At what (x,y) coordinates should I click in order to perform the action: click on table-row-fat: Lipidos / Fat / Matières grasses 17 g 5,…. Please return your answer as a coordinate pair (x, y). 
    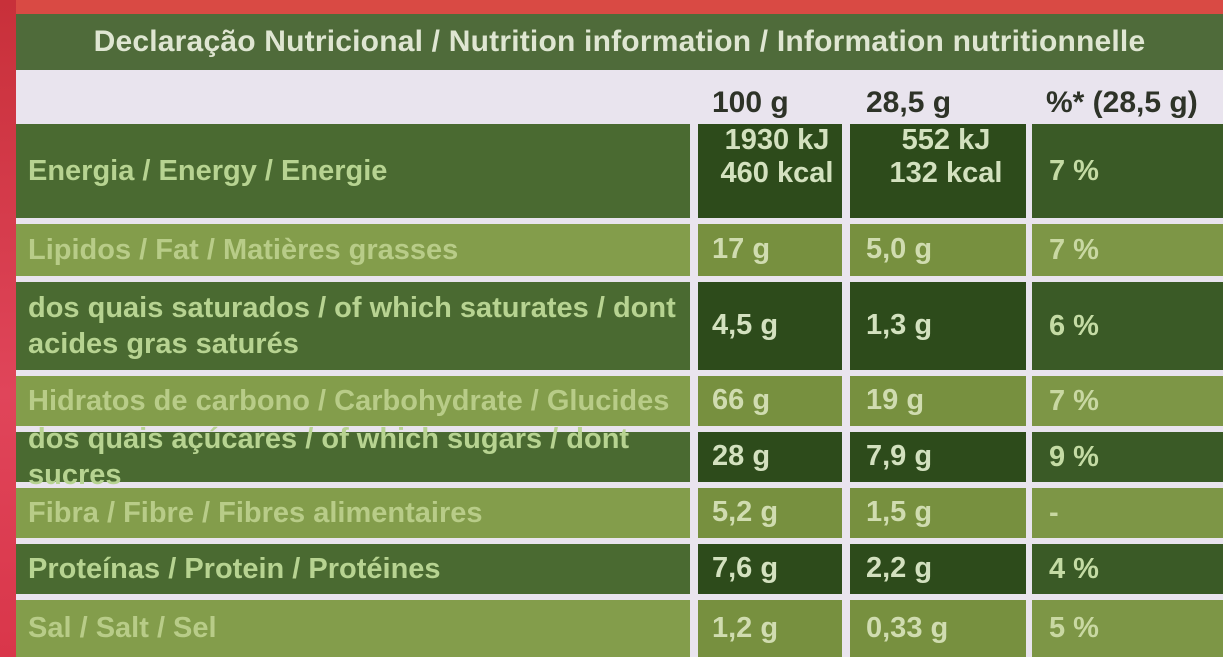
    Looking at the image, I should click on (619, 250).